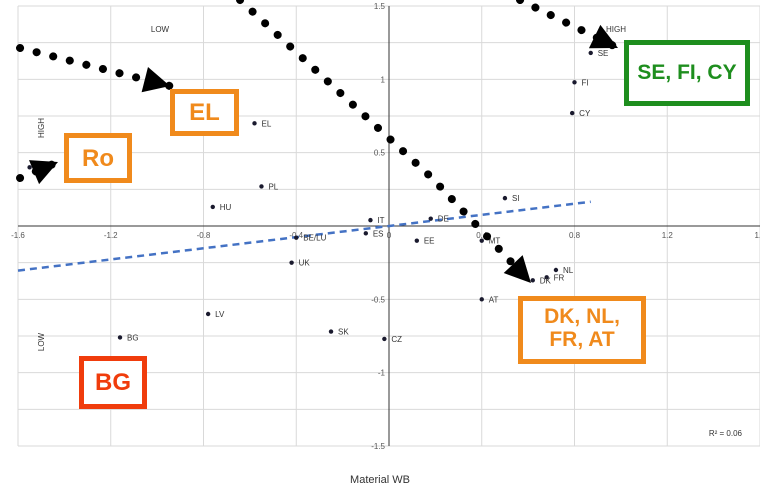 The height and width of the screenshot is (490, 760). What do you see at coordinates (160, 29) in the screenshot?
I see `quadrant-label-top-left: LOW` at bounding box center [160, 29].